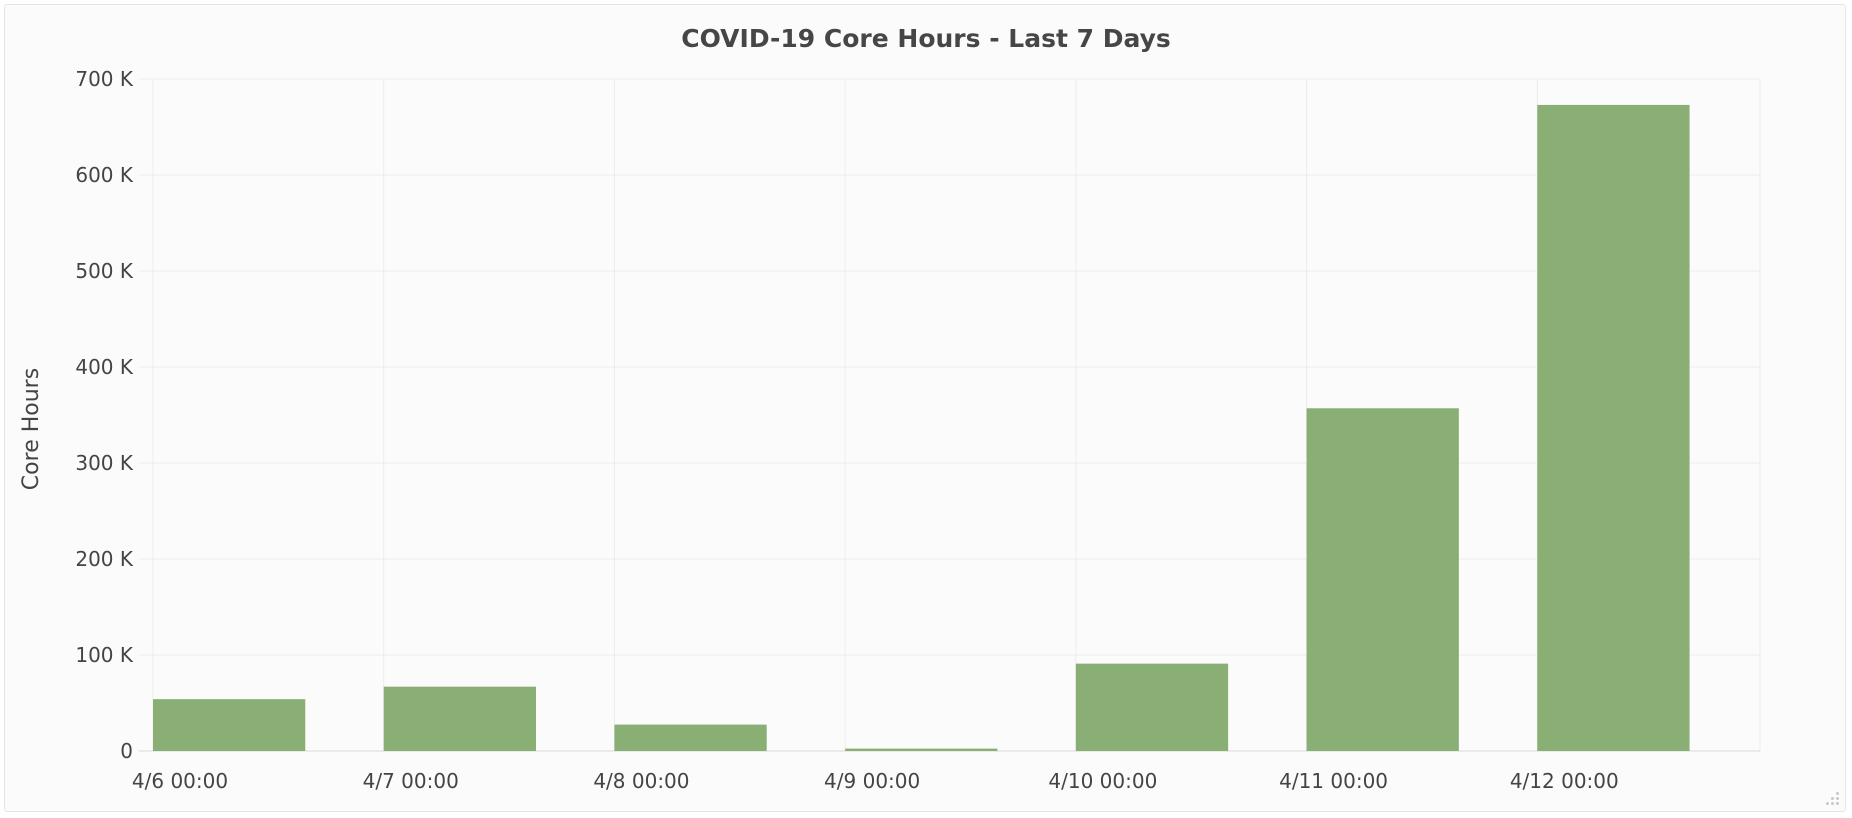 The width and height of the screenshot is (1852, 818). Describe the element at coordinates (126, 751) in the screenshot. I see `y-tick-label: 0` at that location.